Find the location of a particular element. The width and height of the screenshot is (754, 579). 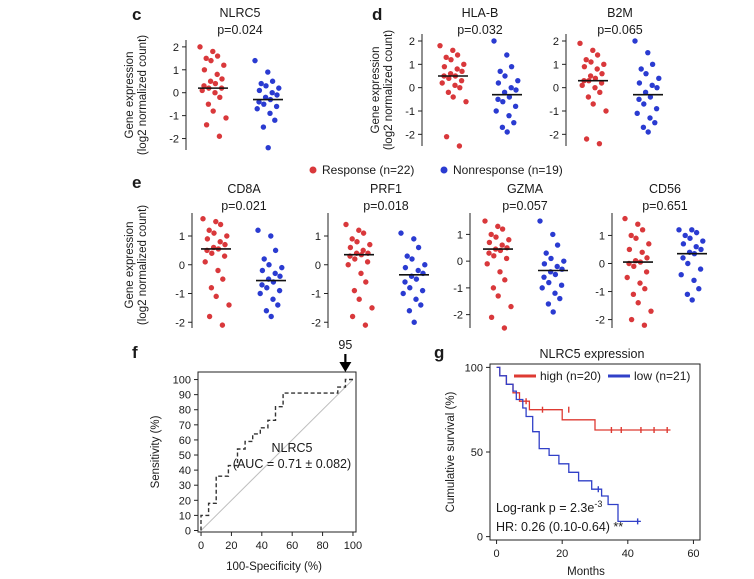

response-legend: Response (n=22) Nonresponse (n=19) is located at coordinates (436, 170).